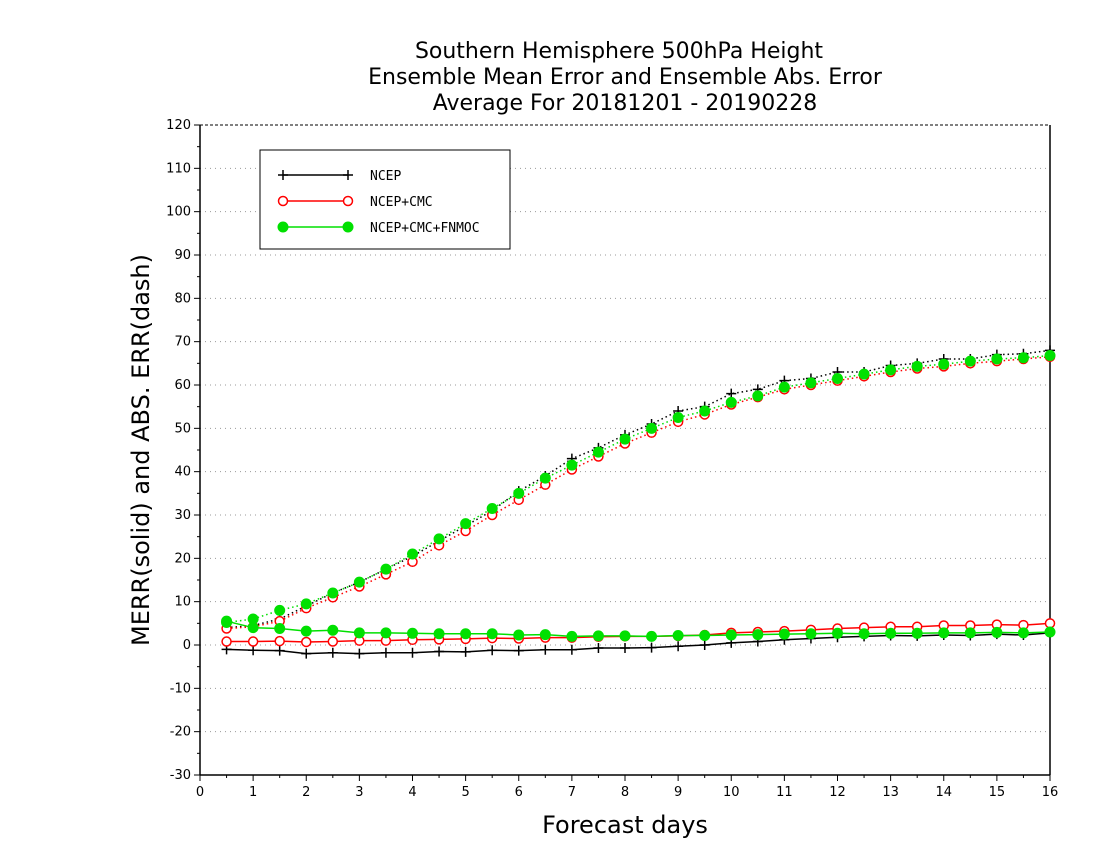 Image resolution: width=1100 pixels, height=850 pixels. Describe the element at coordinates (182, 428) in the screenshot. I see `y-tick-label: 50` at that location.